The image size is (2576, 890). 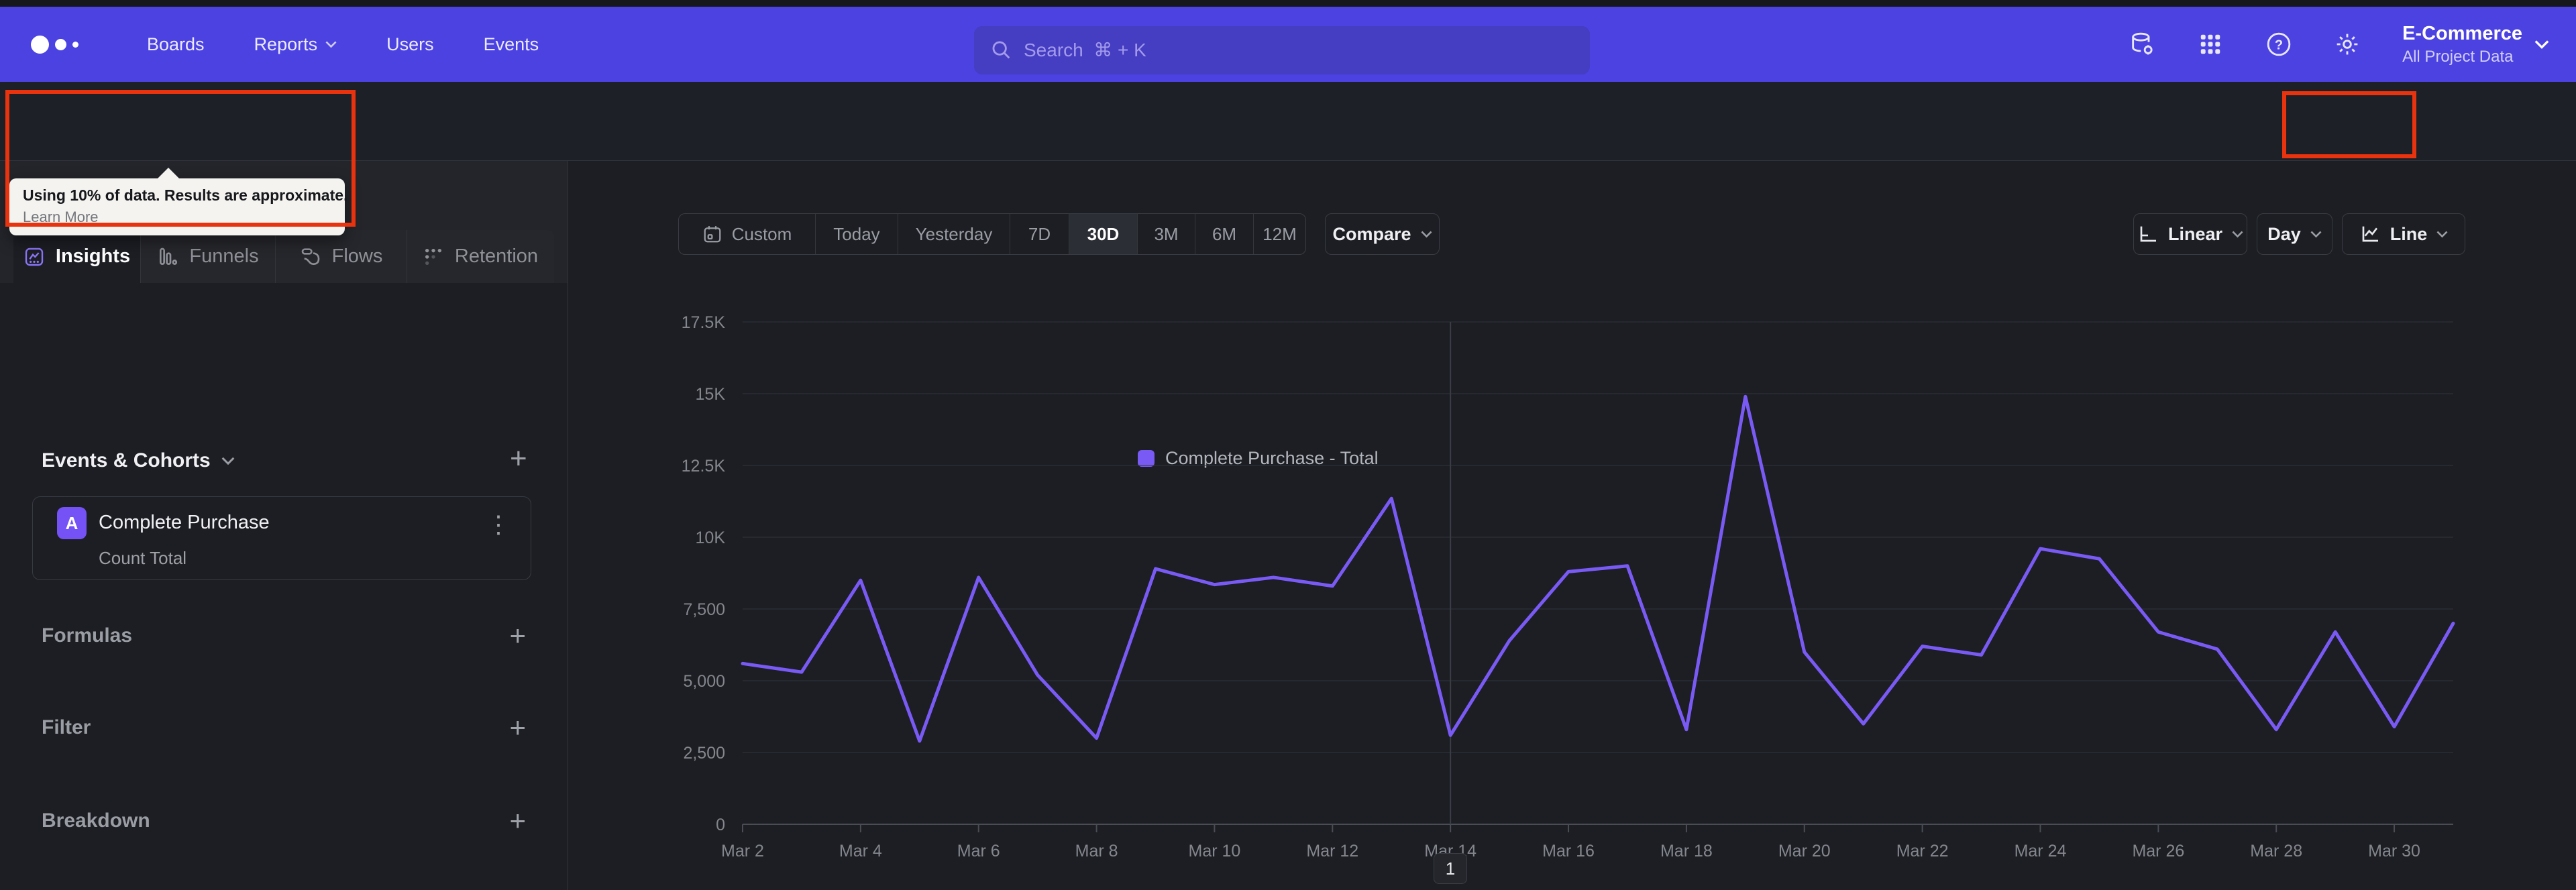 What do you see at coordinates (747, 234) in the screenshot?
I see `range-custom: Custom` at bounding box center [747, 234].